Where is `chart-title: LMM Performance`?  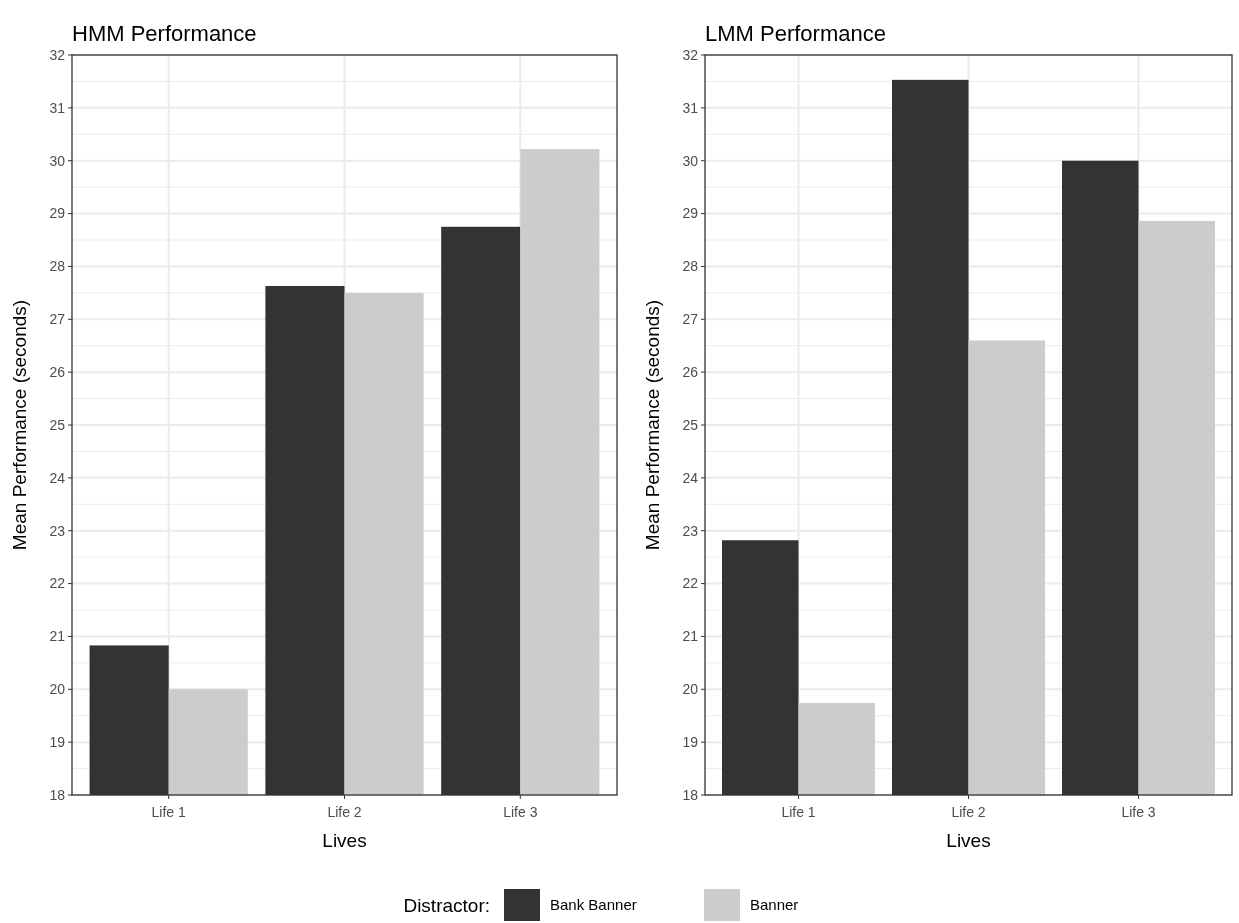
chart-title: LMM Performance is located at coordinates (795, 33).